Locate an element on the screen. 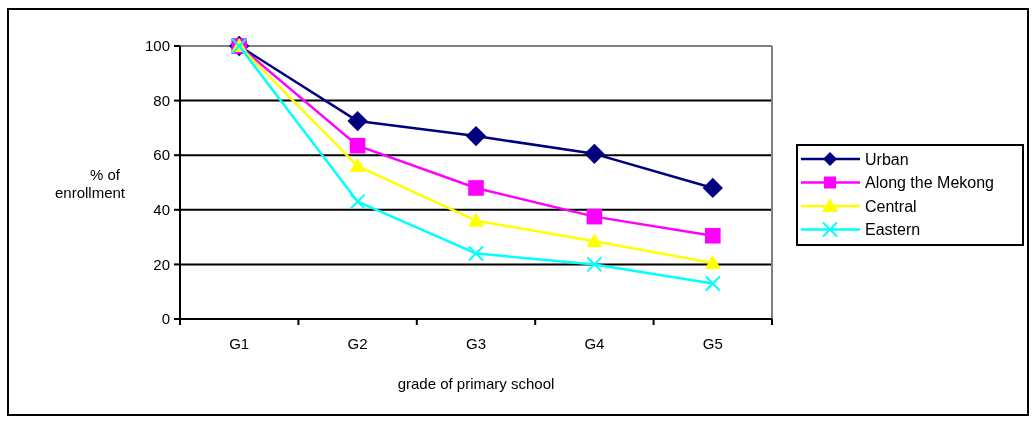 This screenshot has height=421, width=1034. legend-label: Central is located at coordinates (891, 206).